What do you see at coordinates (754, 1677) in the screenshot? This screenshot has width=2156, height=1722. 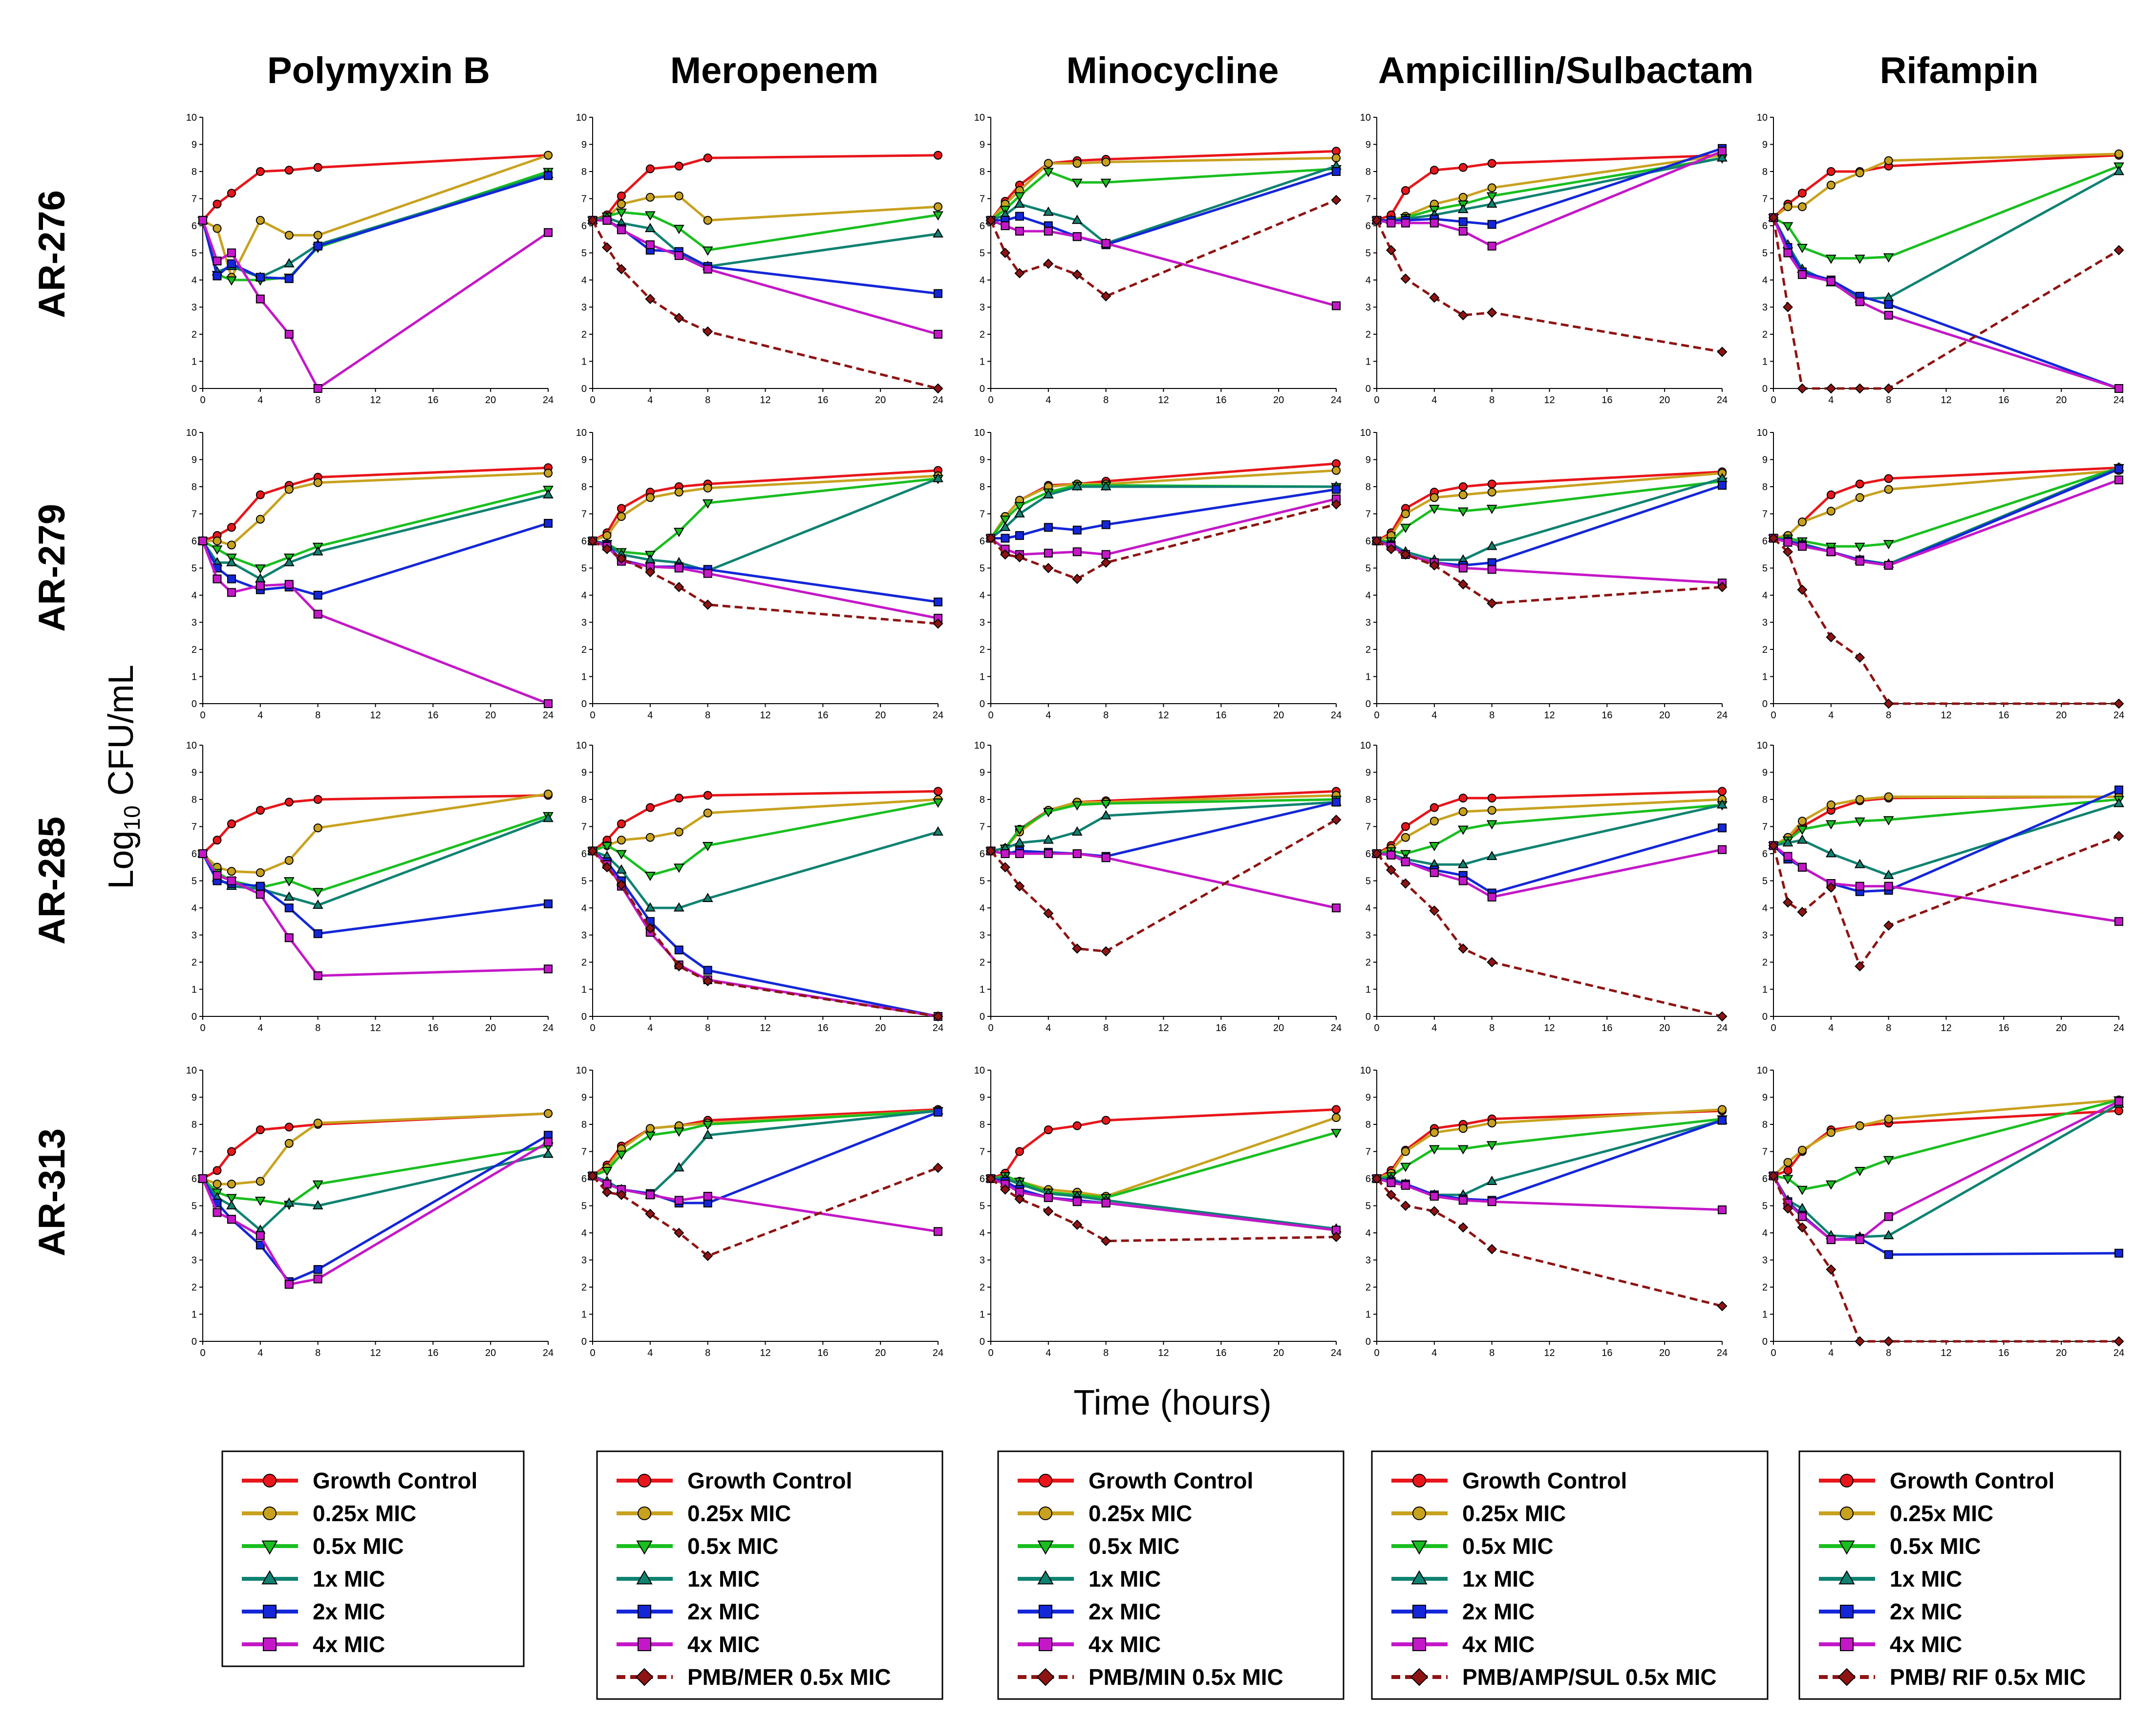 I see `legend-entry-pmb-mer-0-5x-mic: PMB/MER 0.5x MIC` at bounding box center [754, 1677].